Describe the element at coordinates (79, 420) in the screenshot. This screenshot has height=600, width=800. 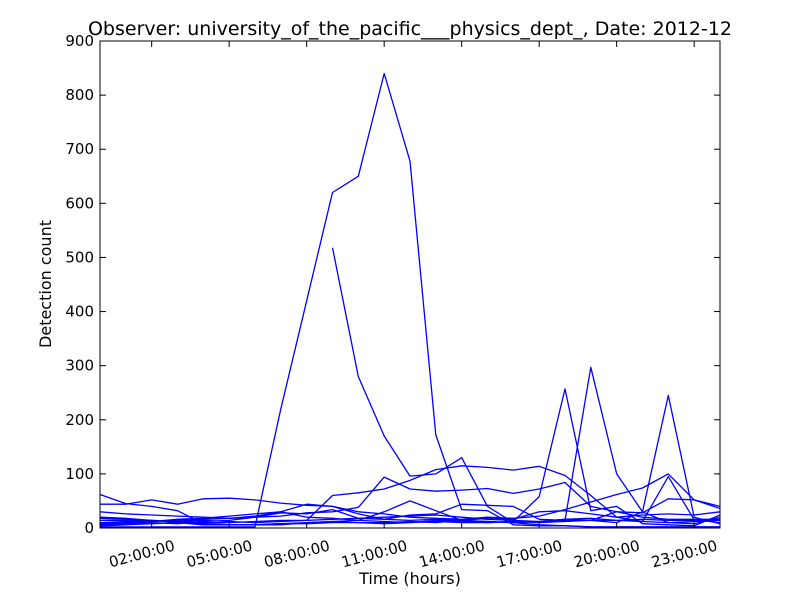
I see `y-tick-label: 200` at that location.